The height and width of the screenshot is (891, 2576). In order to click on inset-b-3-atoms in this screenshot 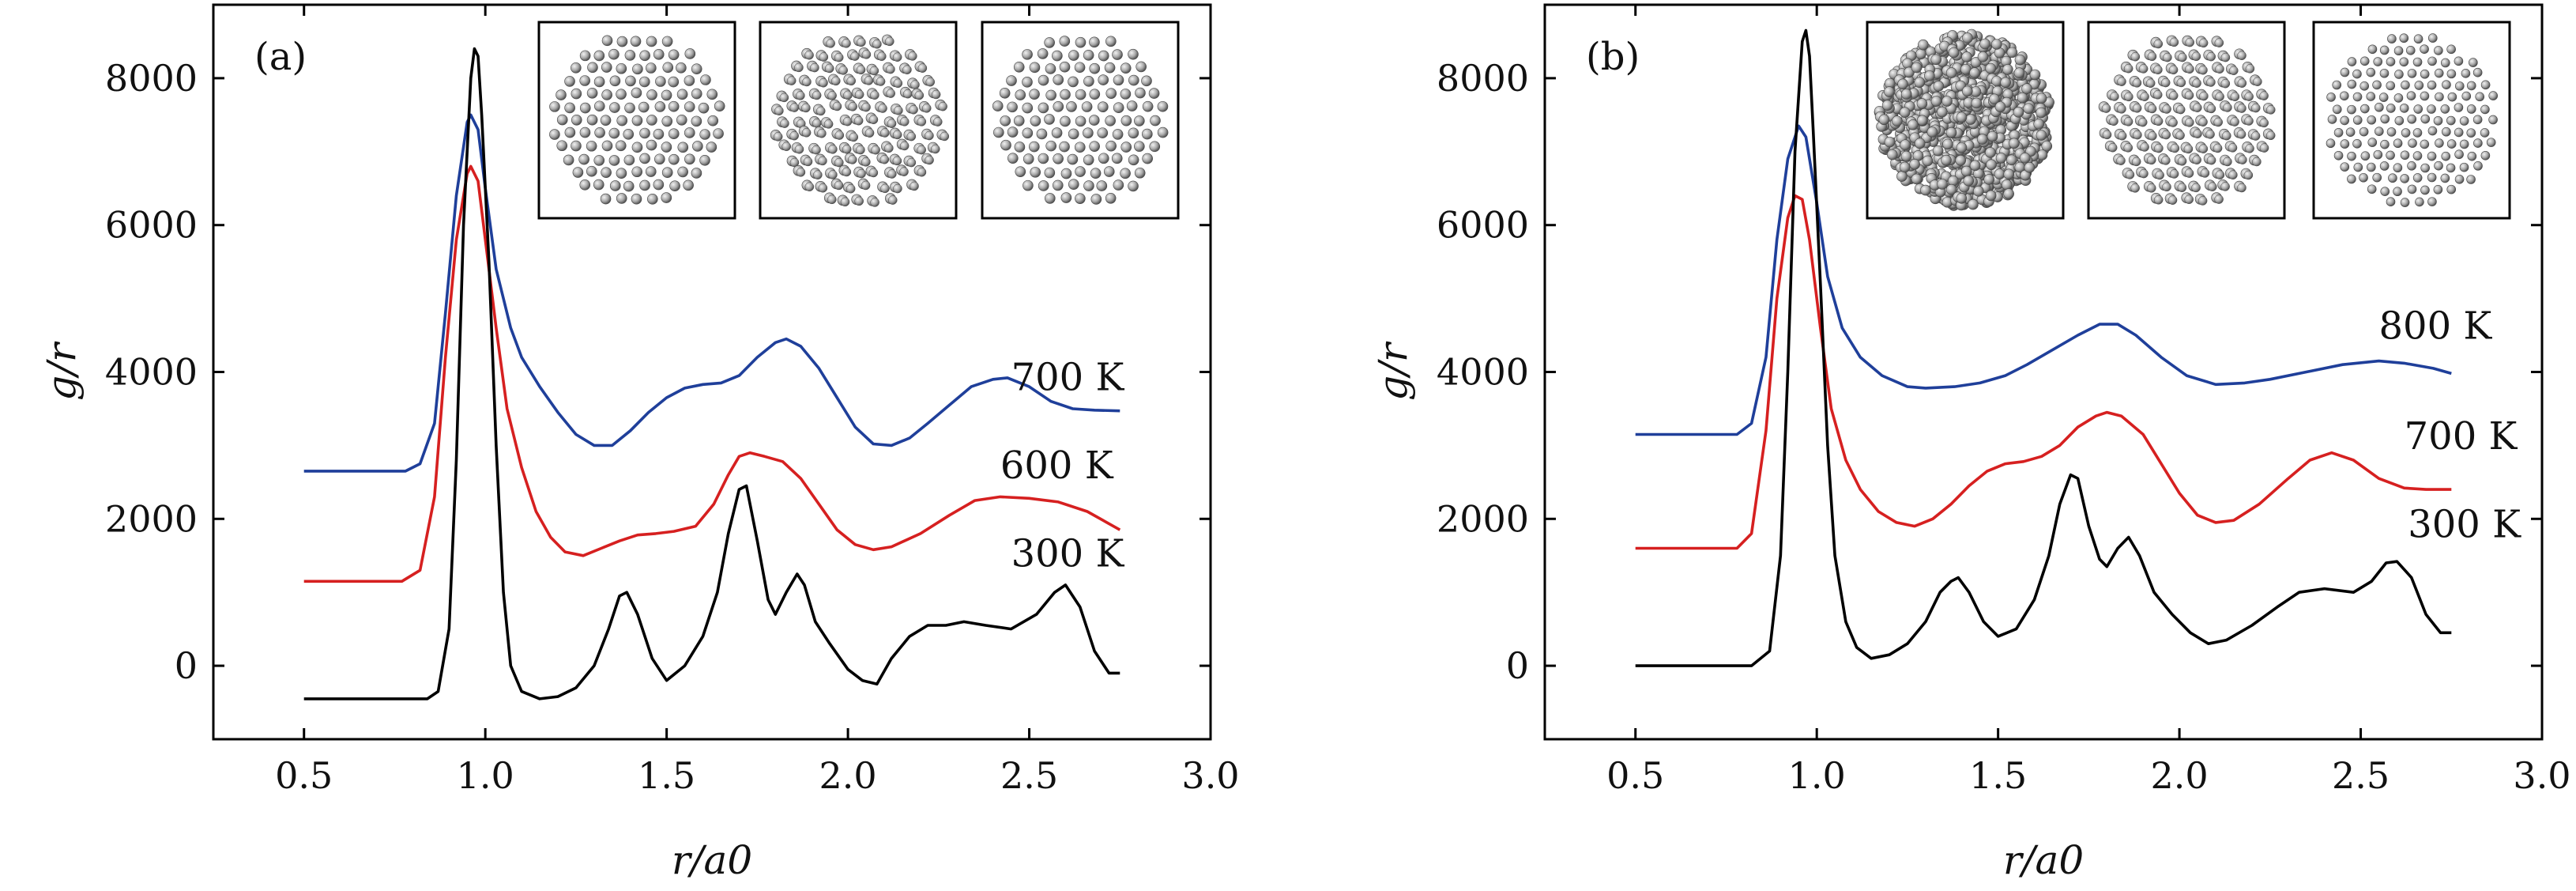, I will do `click(2412, 120)`.